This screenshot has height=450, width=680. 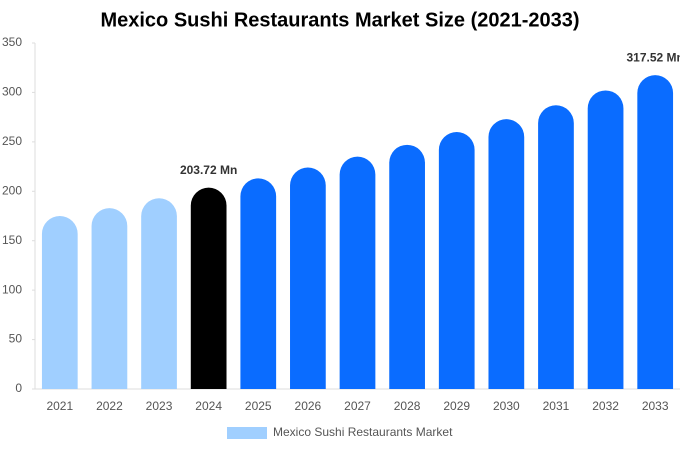 I want to click on x-tick-label: 2028, so click(x=407, y=406).